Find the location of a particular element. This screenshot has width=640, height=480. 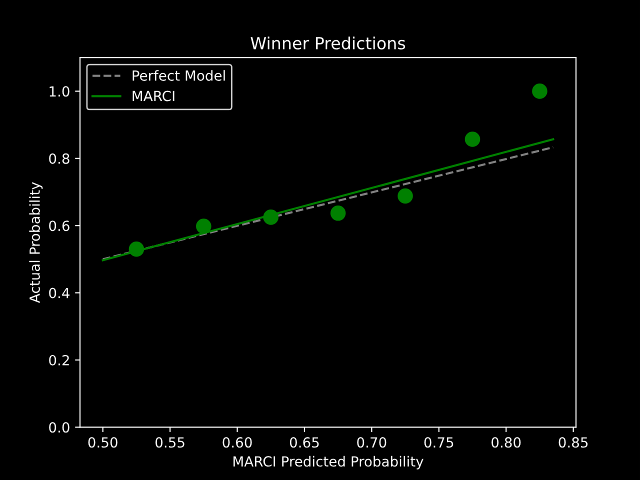

x-tick-label: 0.60 is located at coordinates (237, 442).